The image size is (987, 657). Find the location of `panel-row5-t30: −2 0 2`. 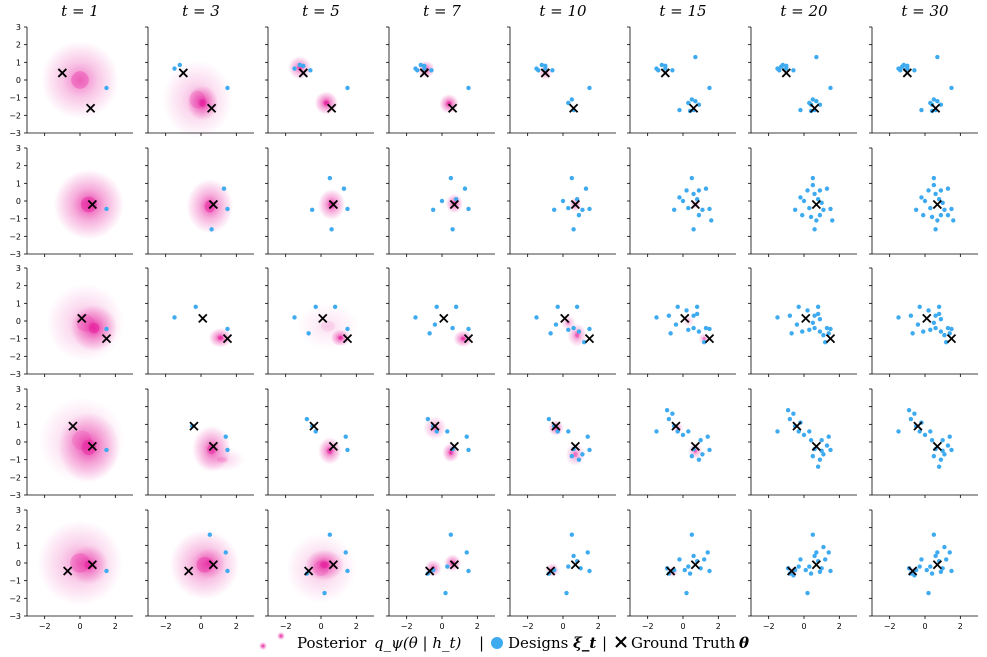

panel-row5-t30: −2 0 2 is located at coordinates (923, 570).